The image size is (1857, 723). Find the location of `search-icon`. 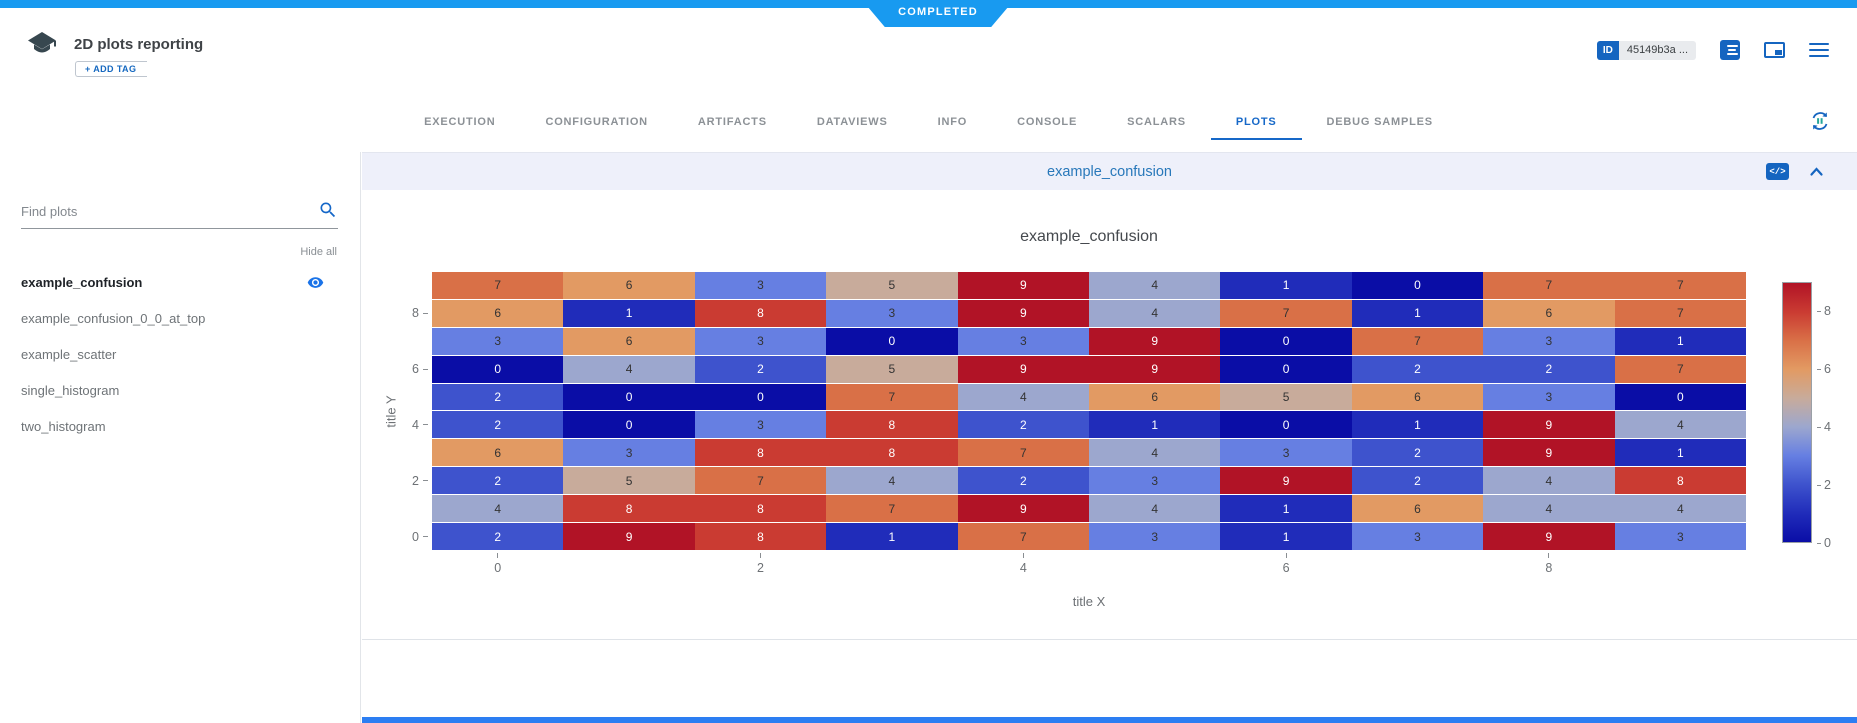

search-icon is located at coordinates (328, 210).